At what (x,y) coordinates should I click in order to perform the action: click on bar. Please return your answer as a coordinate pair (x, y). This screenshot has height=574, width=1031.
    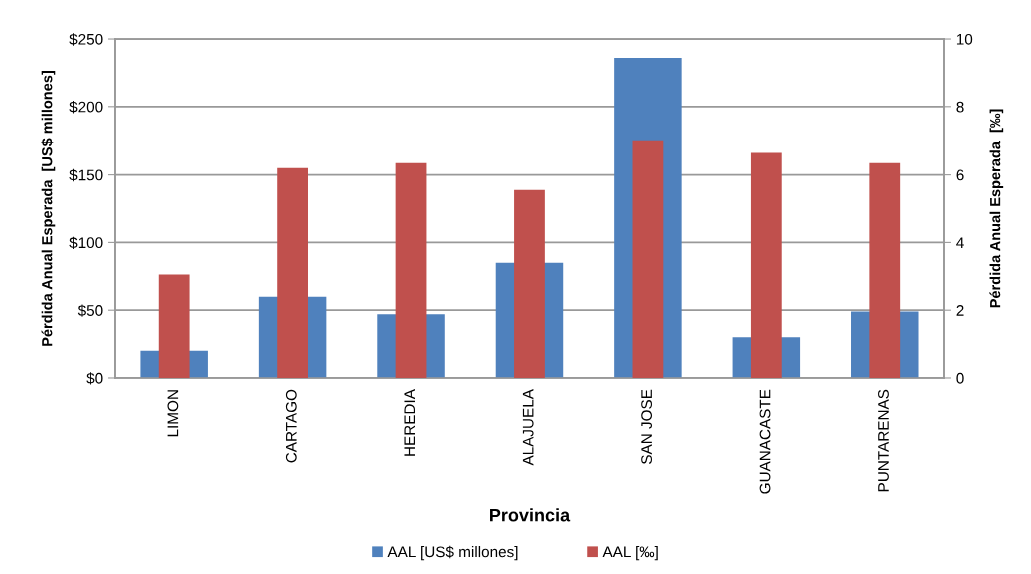
    Looking at the image, I should click on (648, 259).